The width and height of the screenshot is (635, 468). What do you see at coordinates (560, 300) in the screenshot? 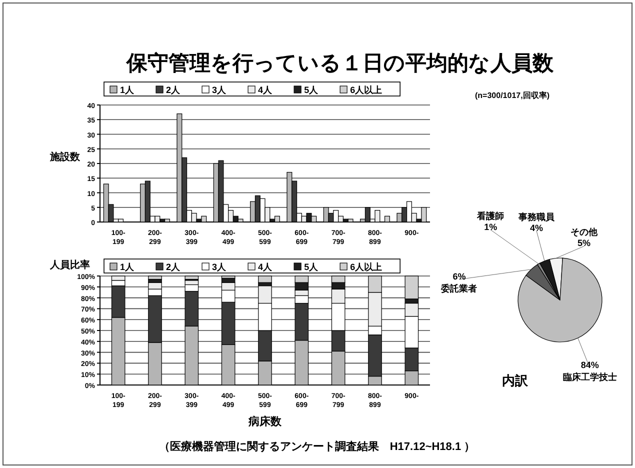
I see `pie-slice` at bounding box center [560, 300].